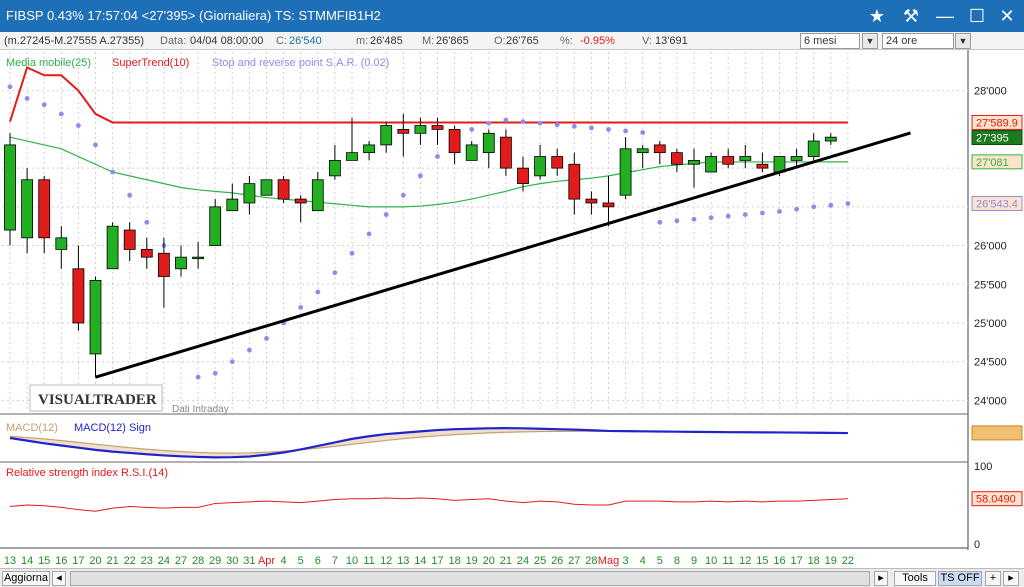 This screenshot has height=587, width=1024. What do you see at coordinates (522, 41) in the screenshot?
I see `open-value: 26'765` at bounding box center [522, 41].